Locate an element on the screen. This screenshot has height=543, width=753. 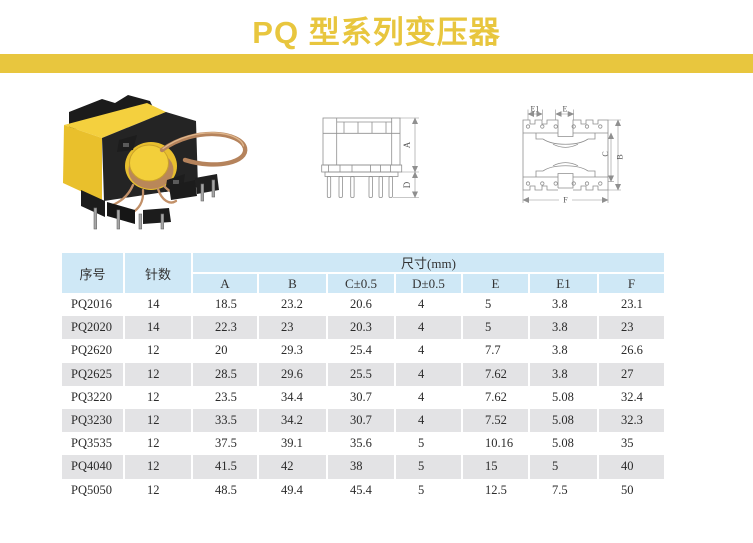
header-row-2: A B C±0.5 D±0.5 E E1 F is located at coordinates (363, 283).